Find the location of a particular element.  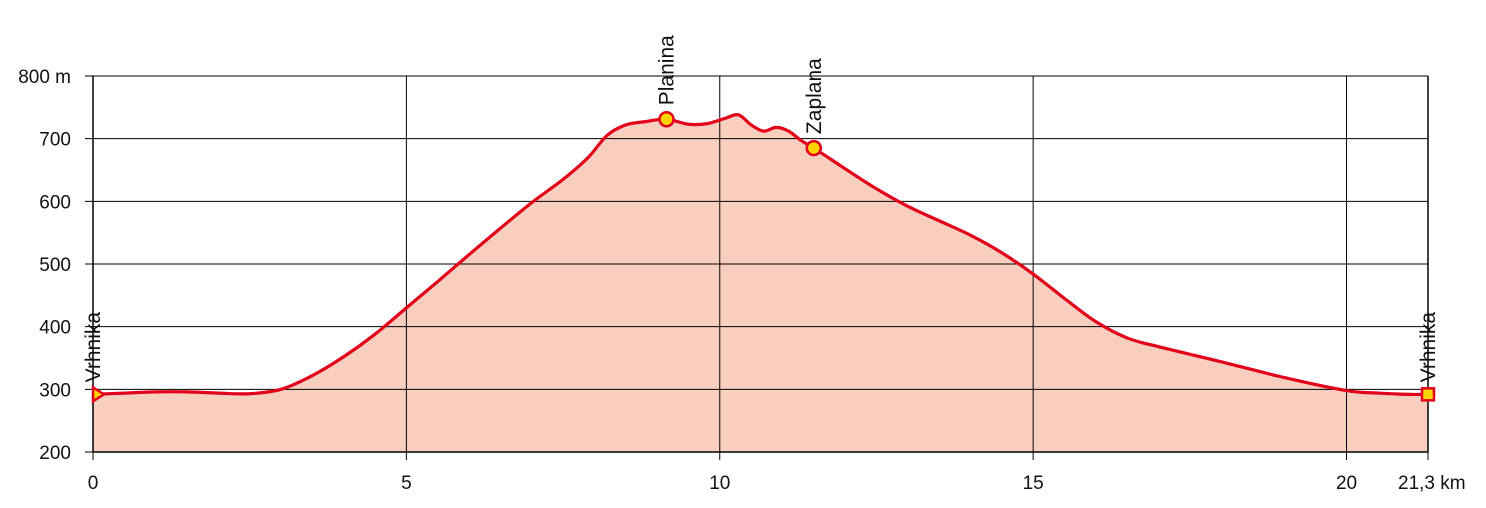

x-tick-label: 10 is located at coordinates (719, 483).